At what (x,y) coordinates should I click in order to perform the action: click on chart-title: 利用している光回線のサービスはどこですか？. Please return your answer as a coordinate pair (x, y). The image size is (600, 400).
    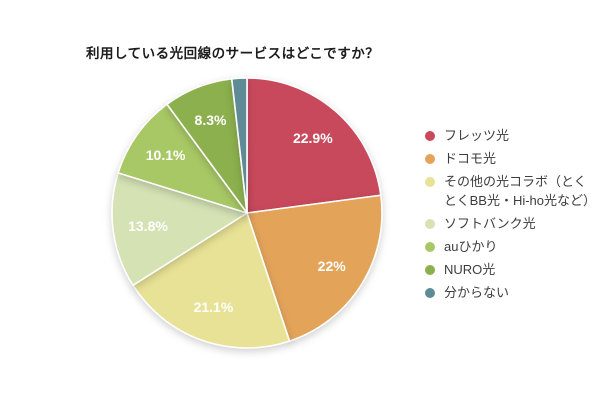
    Looking at the image, I should click on (233, 53).